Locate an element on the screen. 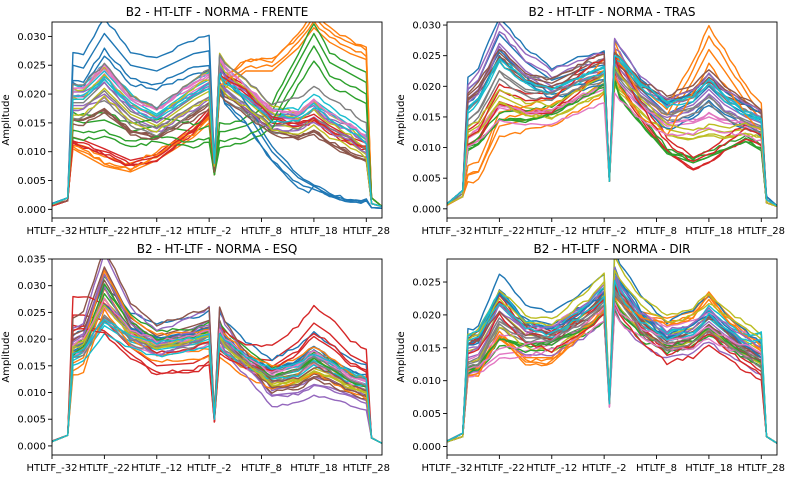 This screenshot has width=792, height=481. chart-title: B2 - HT-LTF - NORMA - FRENTE is located at coordinates (217, 12).